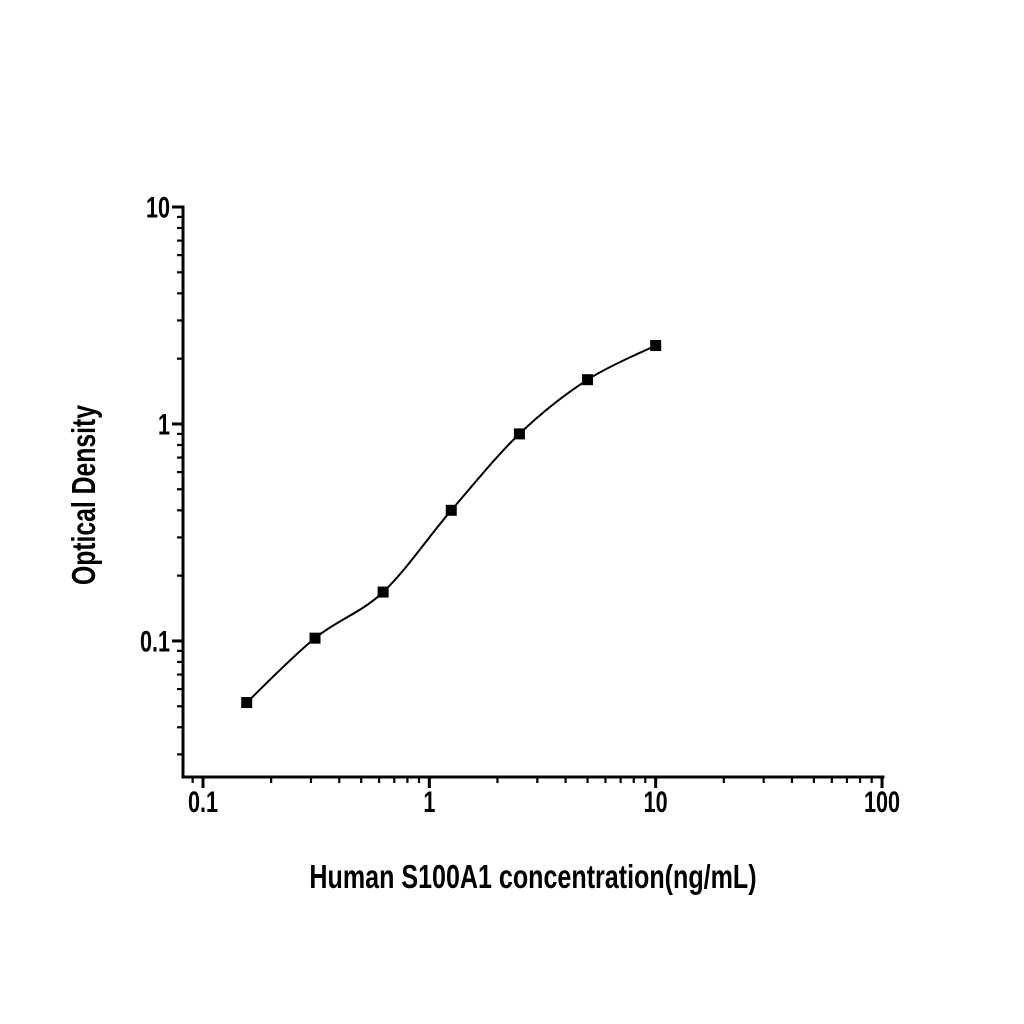 The height and width of the screenshot is (1024, 1024). I want to click on x-axis-title: Human S100A1 concentration(ng/mL), so click(532, 877).